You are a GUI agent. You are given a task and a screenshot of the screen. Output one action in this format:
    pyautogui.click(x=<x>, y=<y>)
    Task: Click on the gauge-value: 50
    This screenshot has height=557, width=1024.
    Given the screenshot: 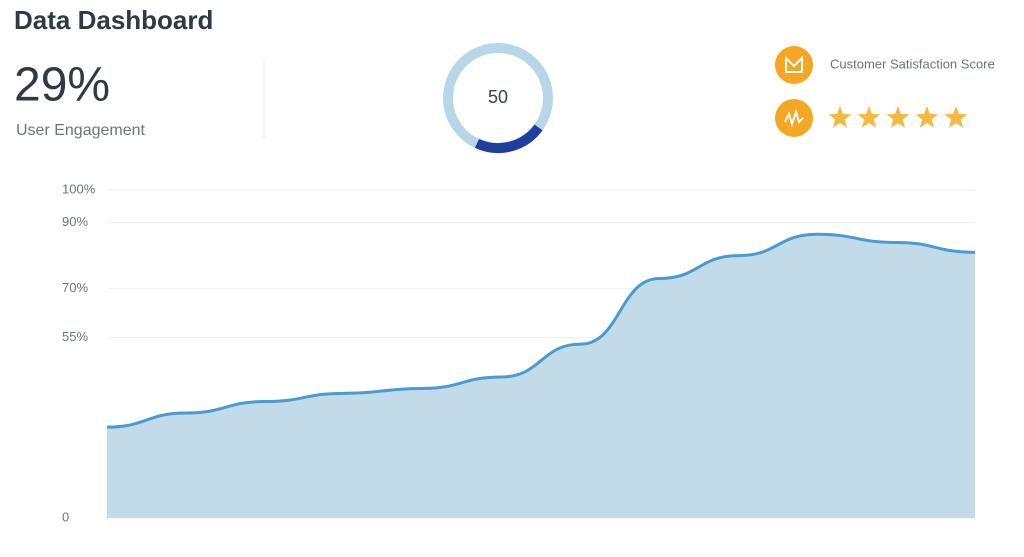 What is the action you would take?
    pyautogui.click(x=498, y=97)
    